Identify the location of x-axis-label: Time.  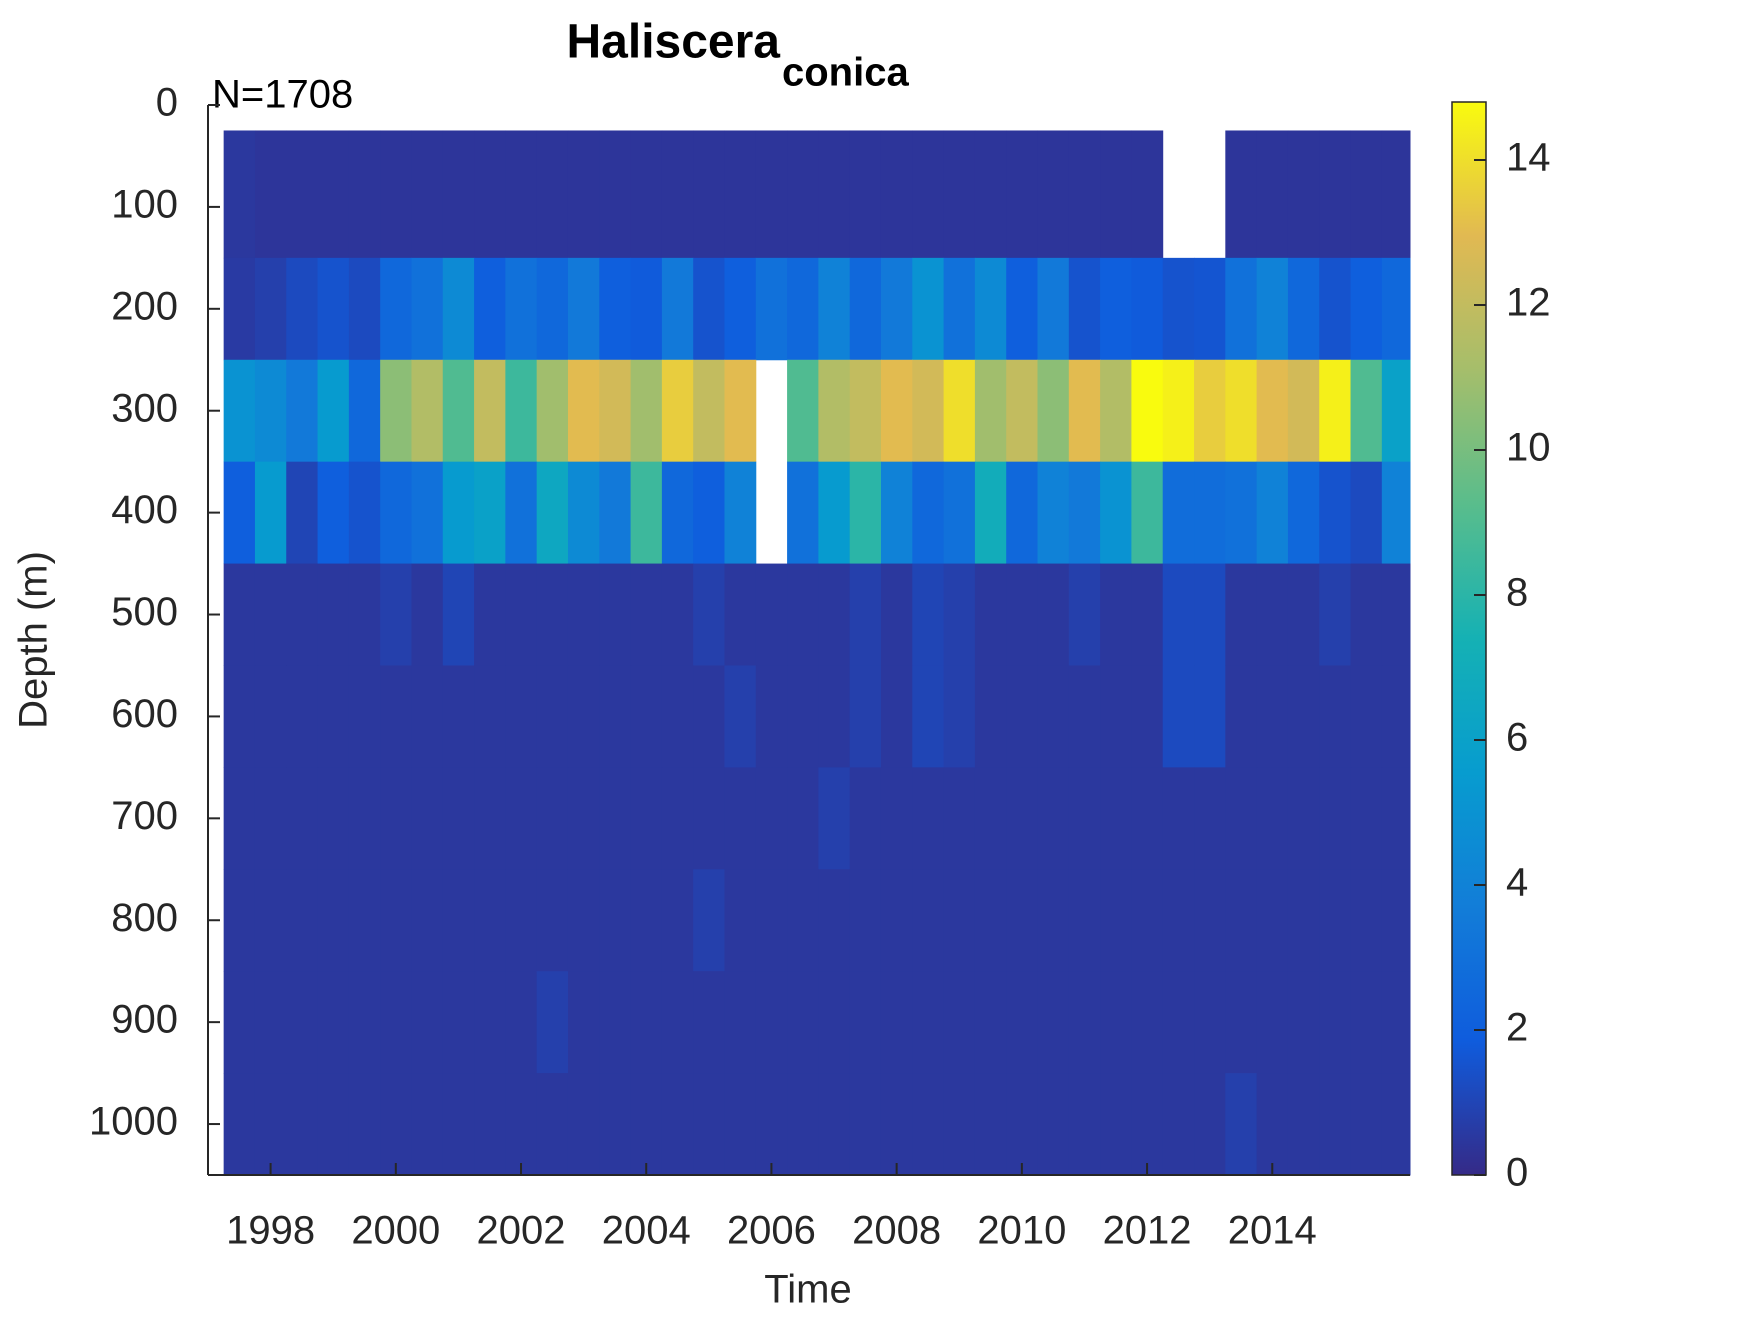
(807, 1290).